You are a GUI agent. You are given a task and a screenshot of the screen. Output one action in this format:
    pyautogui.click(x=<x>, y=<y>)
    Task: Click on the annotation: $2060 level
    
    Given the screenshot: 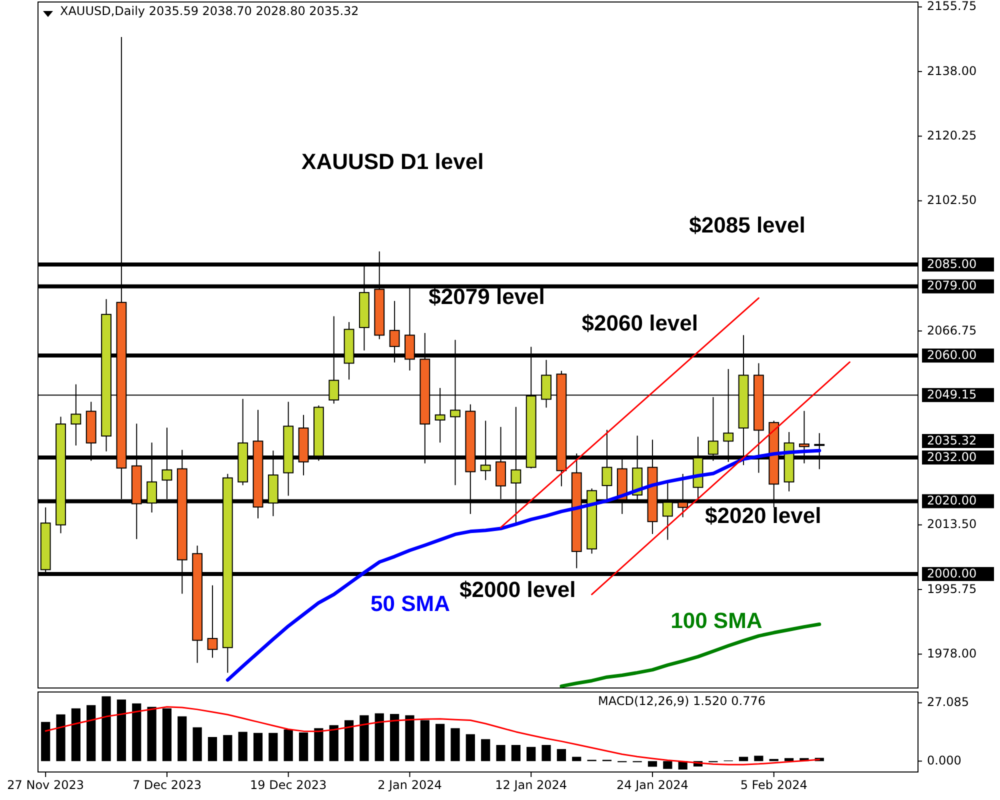 What is the action you would take?
    pyautogui.click(x=640, y=323)
    